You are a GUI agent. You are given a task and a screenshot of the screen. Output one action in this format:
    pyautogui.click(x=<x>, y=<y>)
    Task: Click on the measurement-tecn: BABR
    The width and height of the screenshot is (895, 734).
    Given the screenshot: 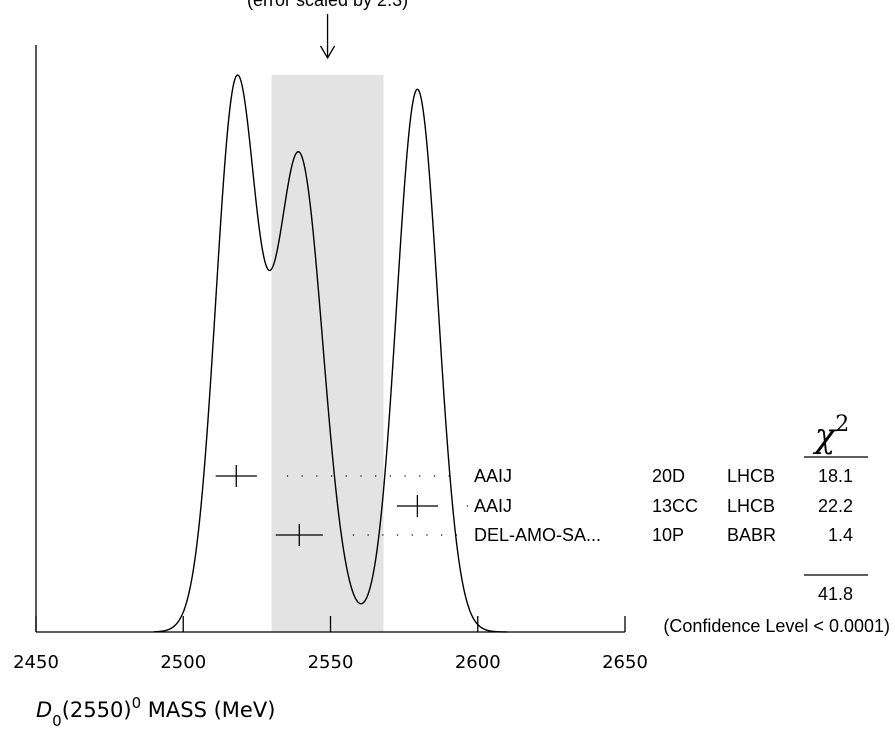 What is the action you would take?
    pyautogui.click(x=751, y=535)
    